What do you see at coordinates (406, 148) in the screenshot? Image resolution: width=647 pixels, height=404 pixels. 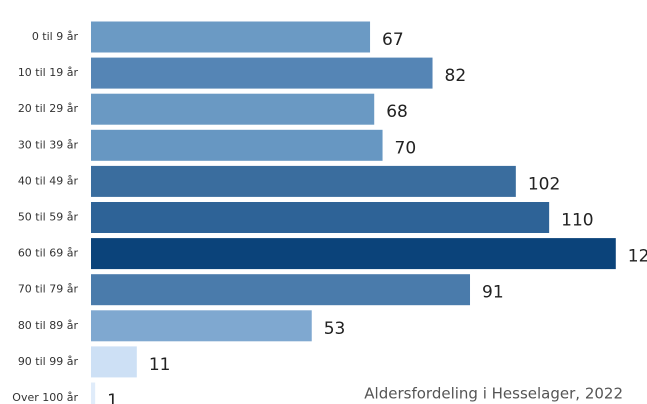 I see `data-label: 70` at bounding box center [406, 148].